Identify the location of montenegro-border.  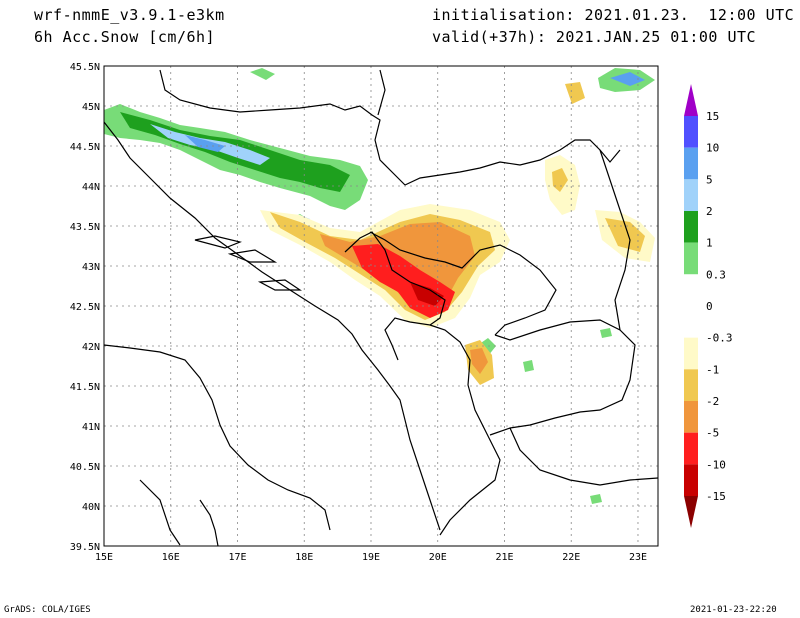
(395, 296).